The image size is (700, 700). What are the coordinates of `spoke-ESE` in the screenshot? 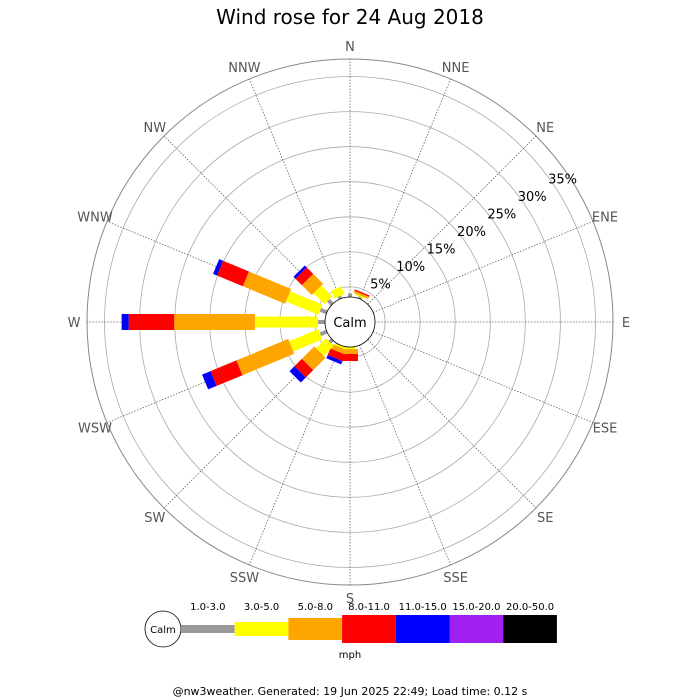 It's located at (483, 377).